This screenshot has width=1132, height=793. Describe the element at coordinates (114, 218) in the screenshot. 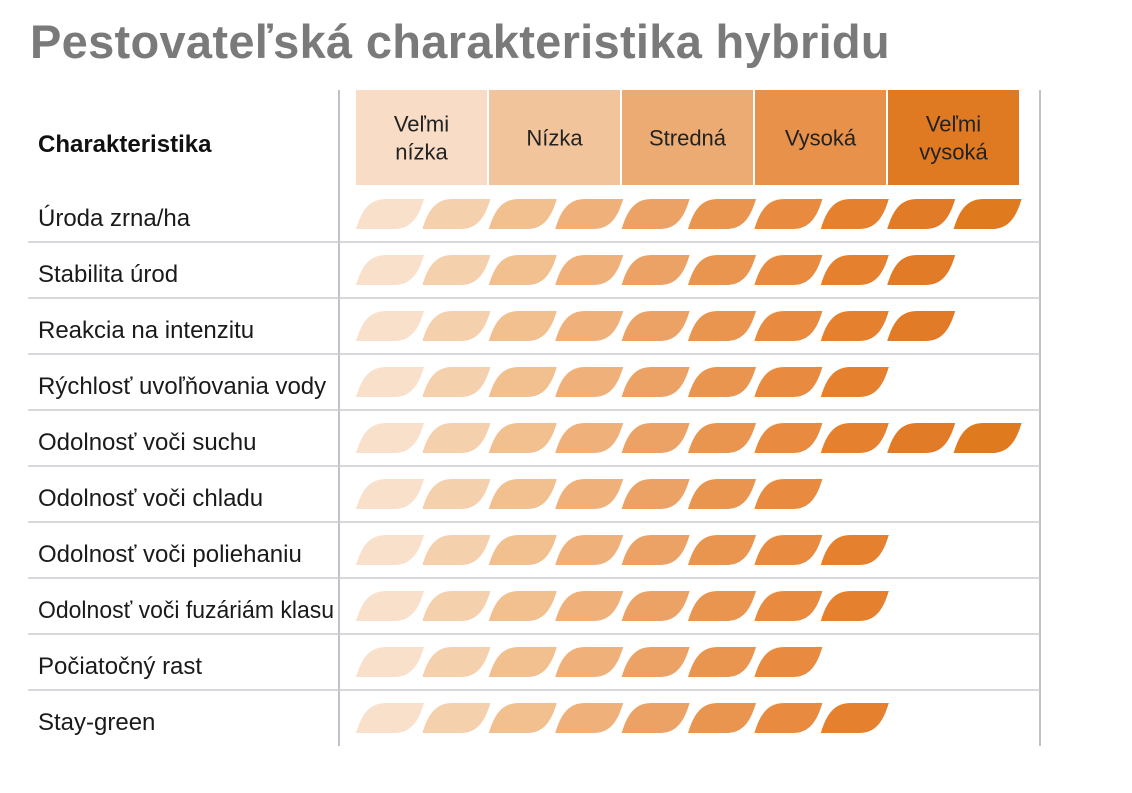

I see `row-label: Úroda zrna/ha` at that location.